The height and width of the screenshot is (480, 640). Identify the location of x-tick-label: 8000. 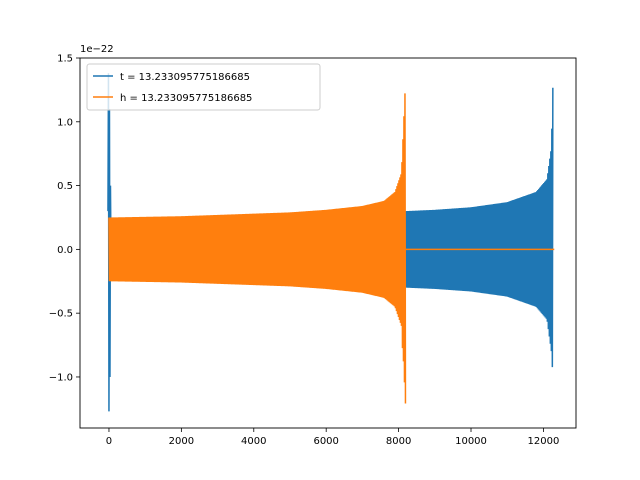
(398, 441).